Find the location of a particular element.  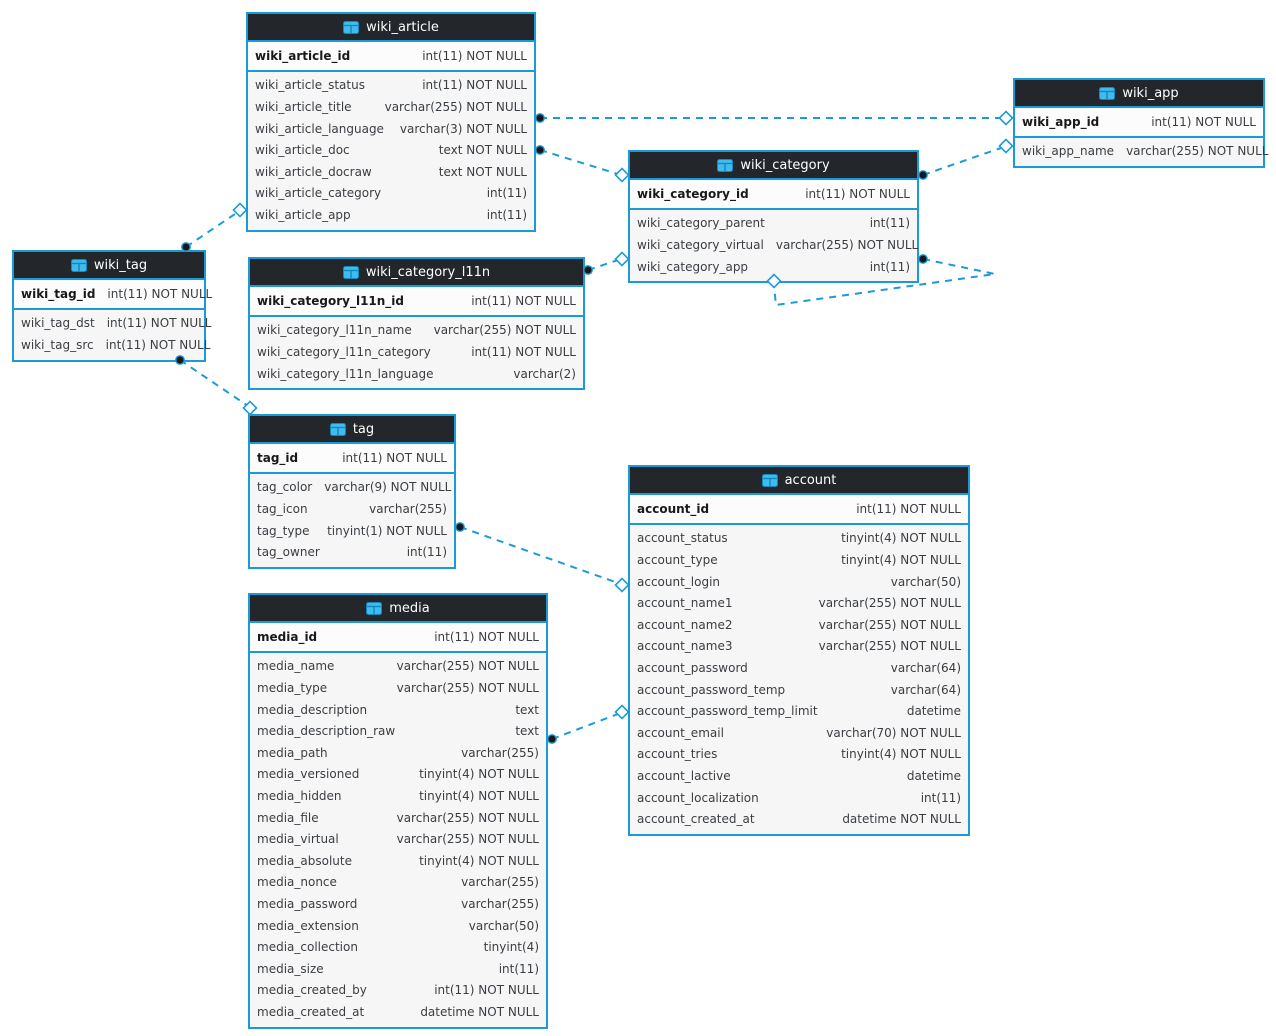

column-row: account_password_temp varchar(64) is located at coordinates (799, 690).